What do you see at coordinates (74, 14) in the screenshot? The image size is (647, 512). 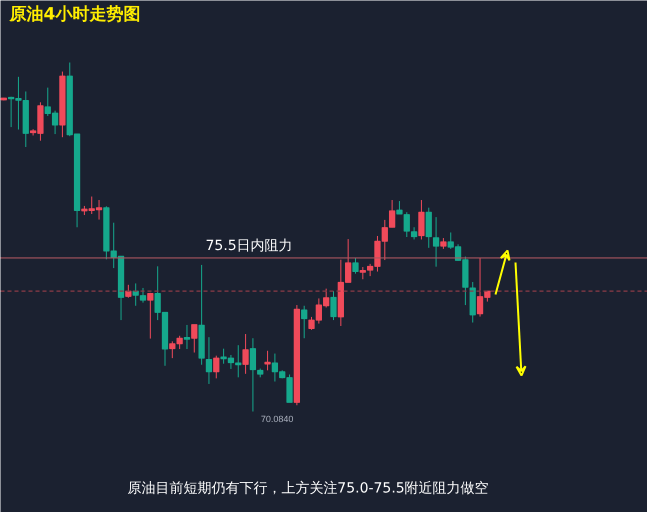 I see `chart-title: 原油4小时走势图` at bounding box center [74, 14].